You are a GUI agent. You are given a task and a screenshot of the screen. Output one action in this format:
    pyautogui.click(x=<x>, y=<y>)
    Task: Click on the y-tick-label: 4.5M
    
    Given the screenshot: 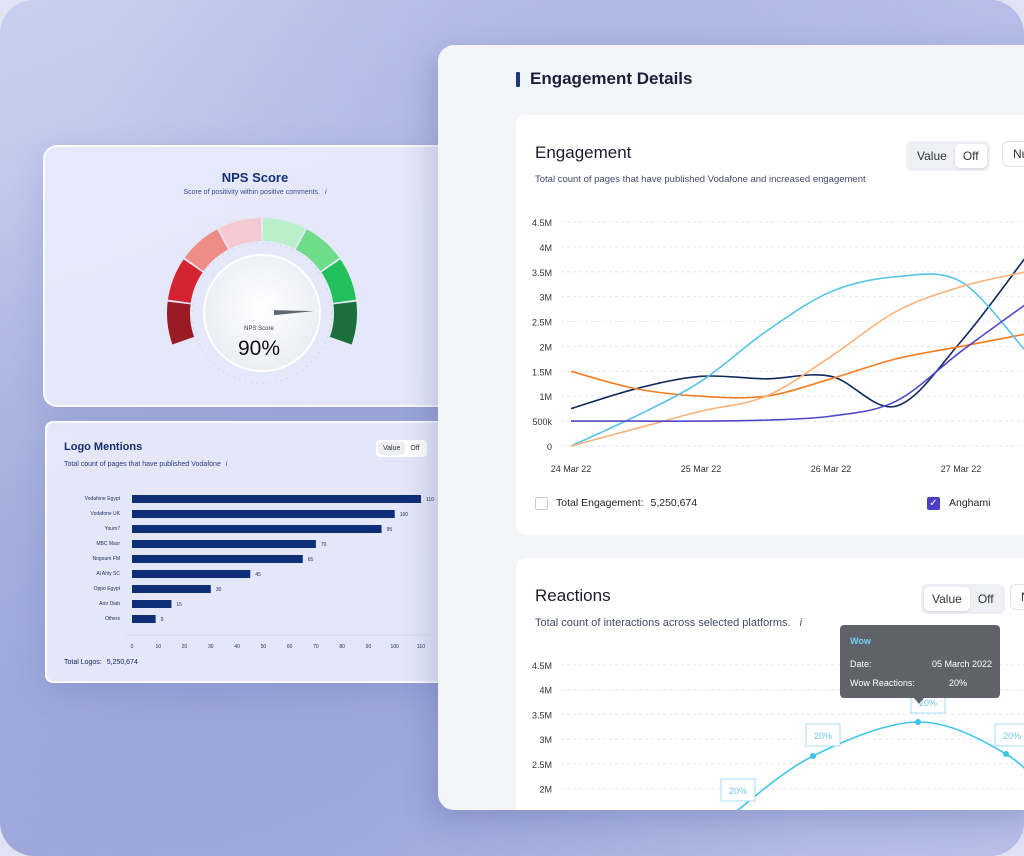 What is the action you would take?
    pyautogui.click(x=542, y=666)
    